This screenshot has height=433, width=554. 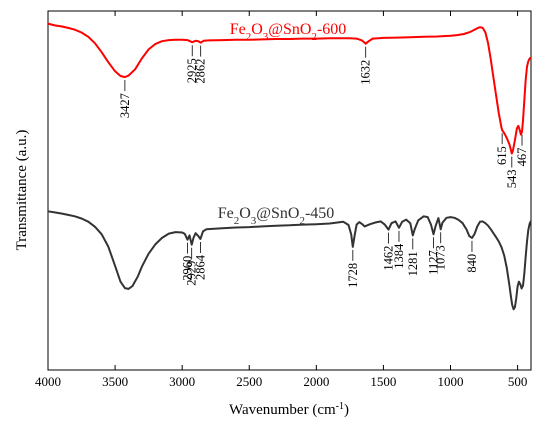 What do you see at coordinates (182, 381) in the screenshot?
I see `x-tick-label: 3000` at bounding box center [182, 381].